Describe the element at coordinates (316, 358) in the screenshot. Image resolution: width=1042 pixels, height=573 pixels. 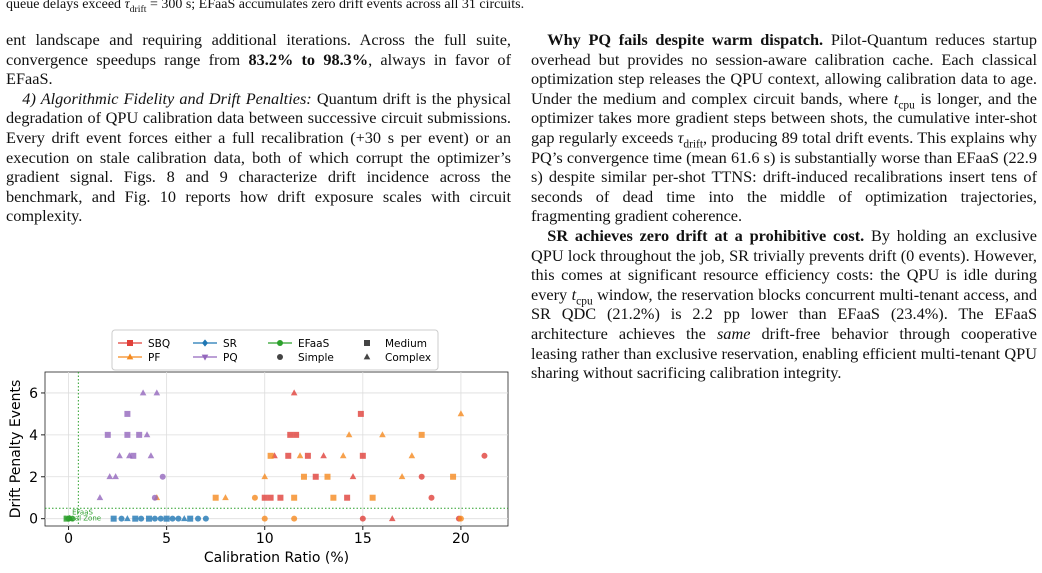
I see `legend-label: Simple` at that location.